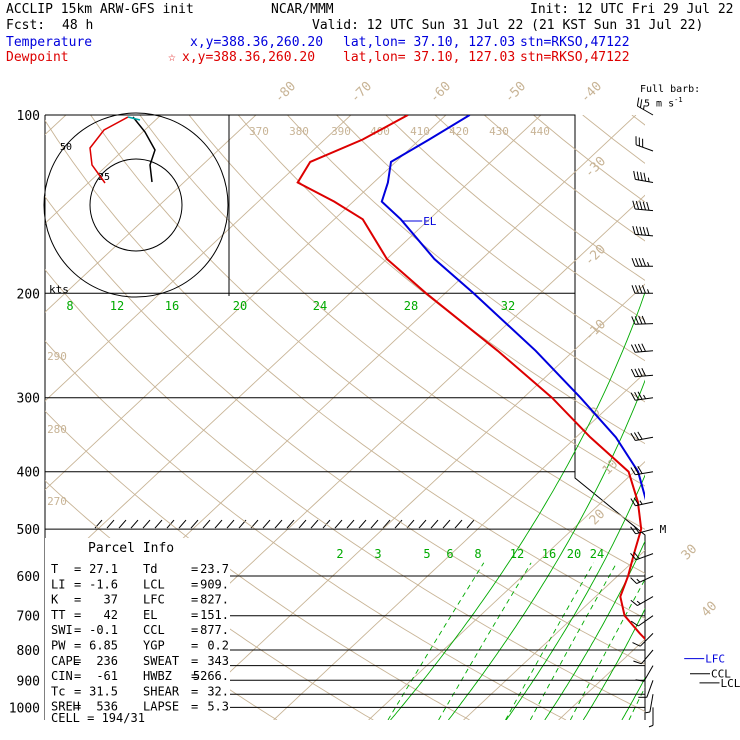  What do you see at coordinates (477, 554) in the screenshot?
I see `mixing-ratio-label: 8` at bounding box center [477, 554].